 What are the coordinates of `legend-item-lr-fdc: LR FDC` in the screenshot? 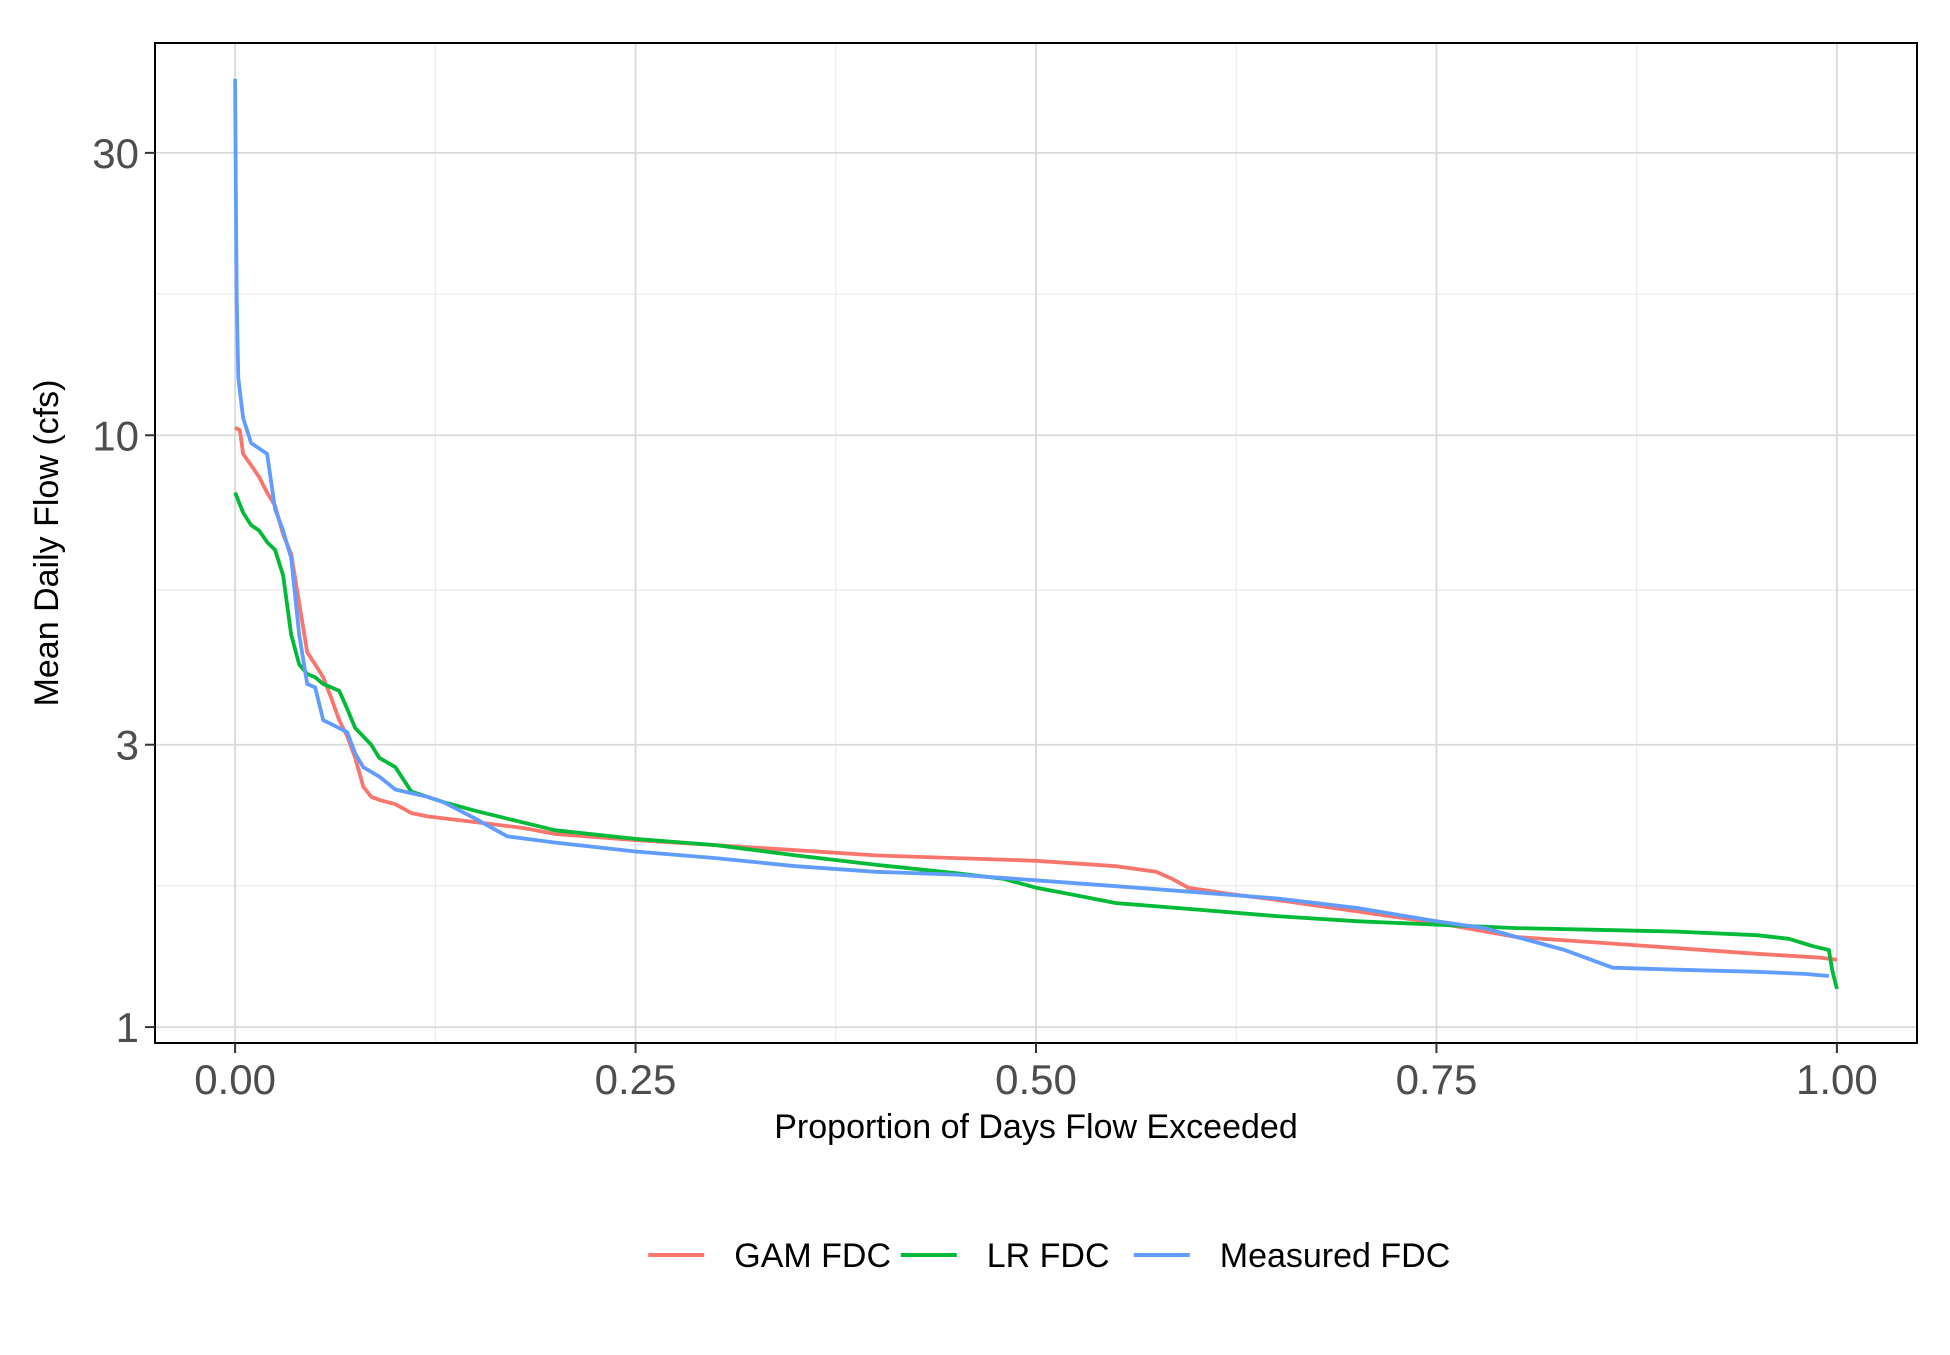 It's located at (1005, 1256).